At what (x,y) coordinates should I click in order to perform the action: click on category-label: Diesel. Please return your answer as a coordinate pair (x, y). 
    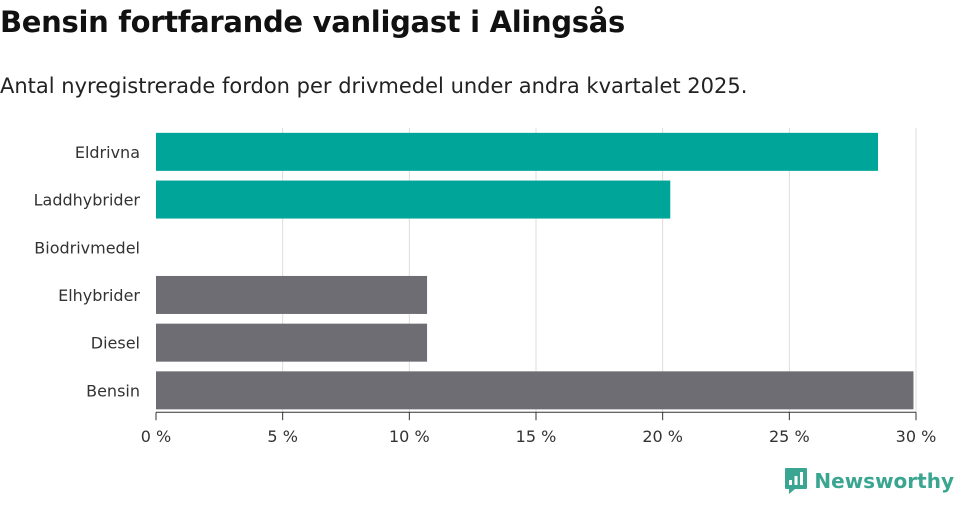
    Looking at the image, I should click on (115, 343).